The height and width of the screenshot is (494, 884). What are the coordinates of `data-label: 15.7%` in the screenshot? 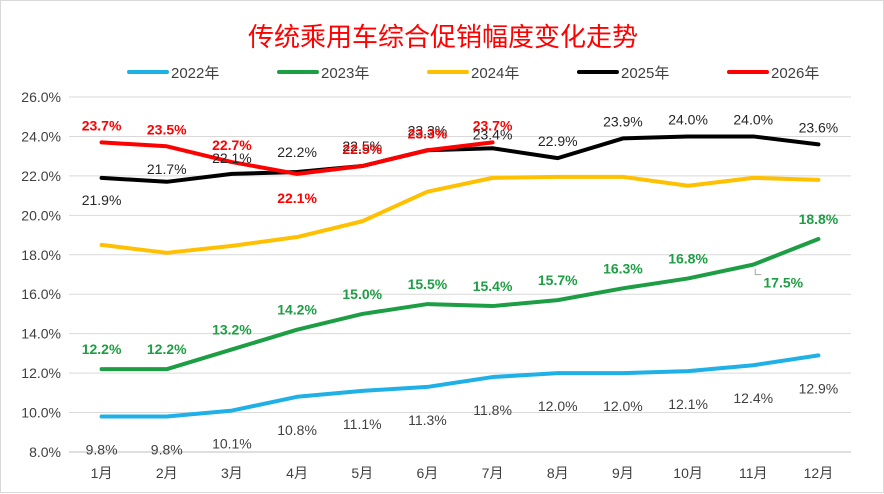 It's located at (558, 280).